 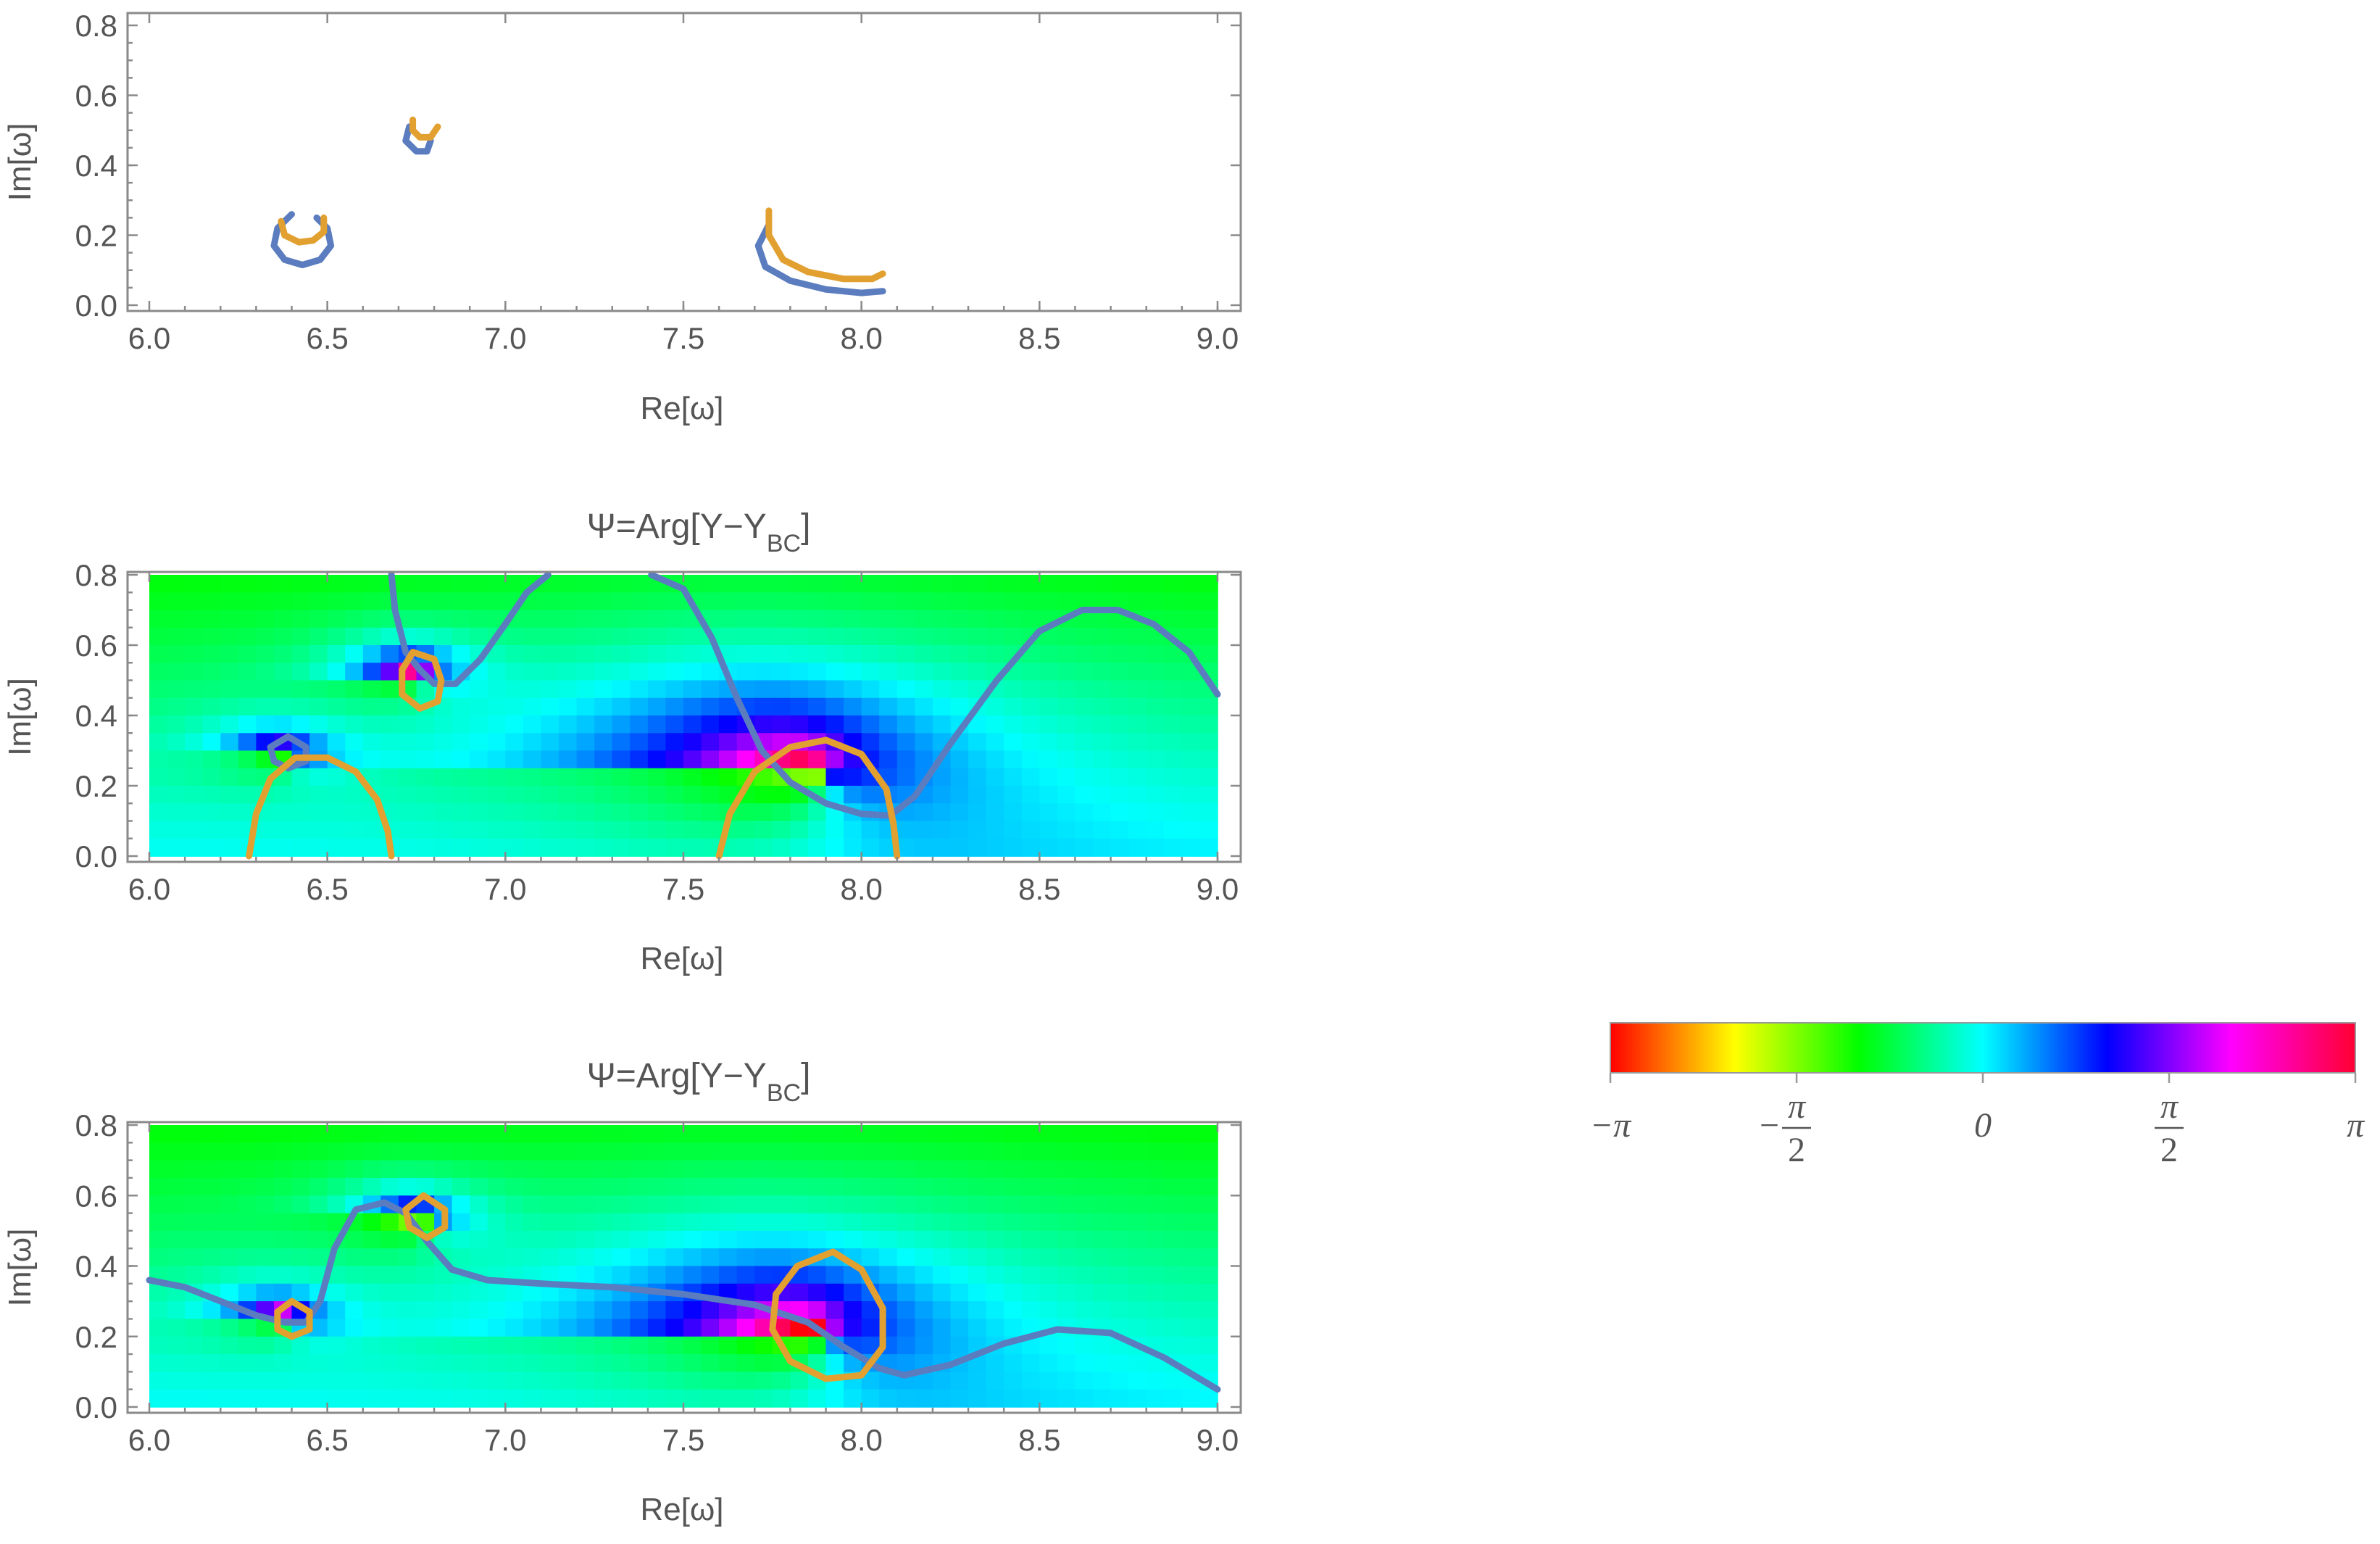 What do you see at coordinates (683, 889) in the screenshot?
I see `x-tick-label: 7.5` at bounding box center [683, 889].